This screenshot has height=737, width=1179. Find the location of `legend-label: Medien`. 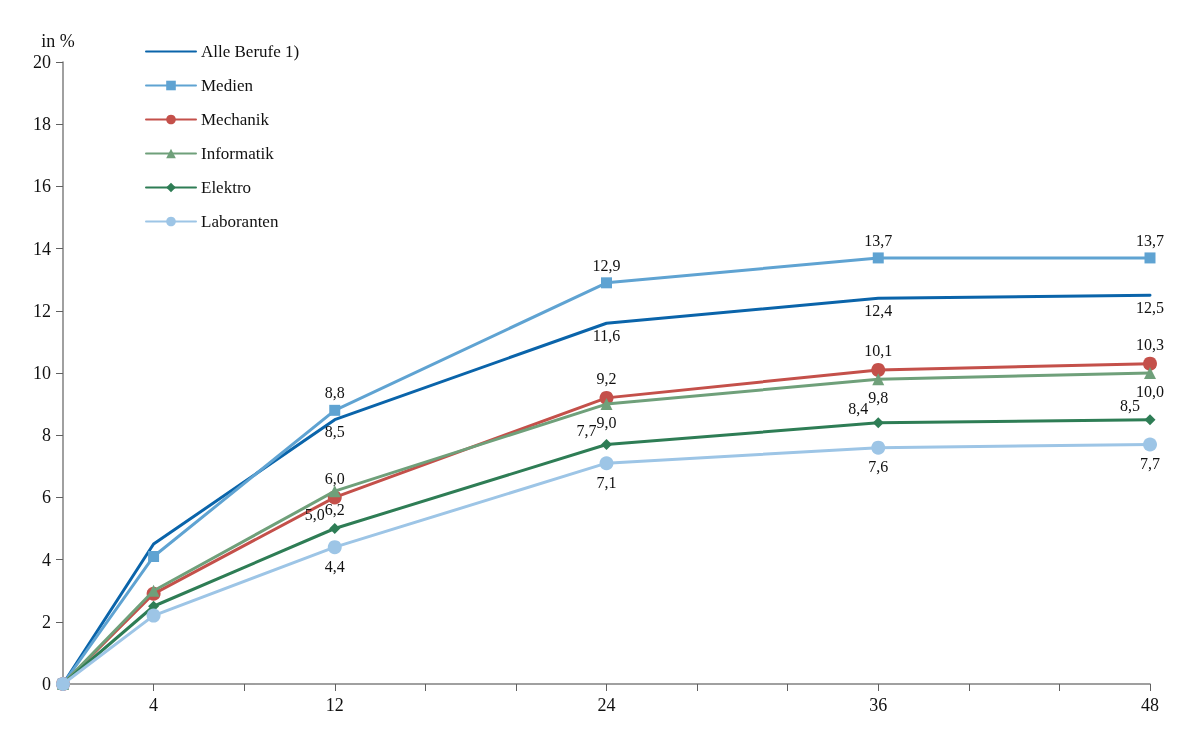

legend-label: Medien is located at coordinates (227, 85).